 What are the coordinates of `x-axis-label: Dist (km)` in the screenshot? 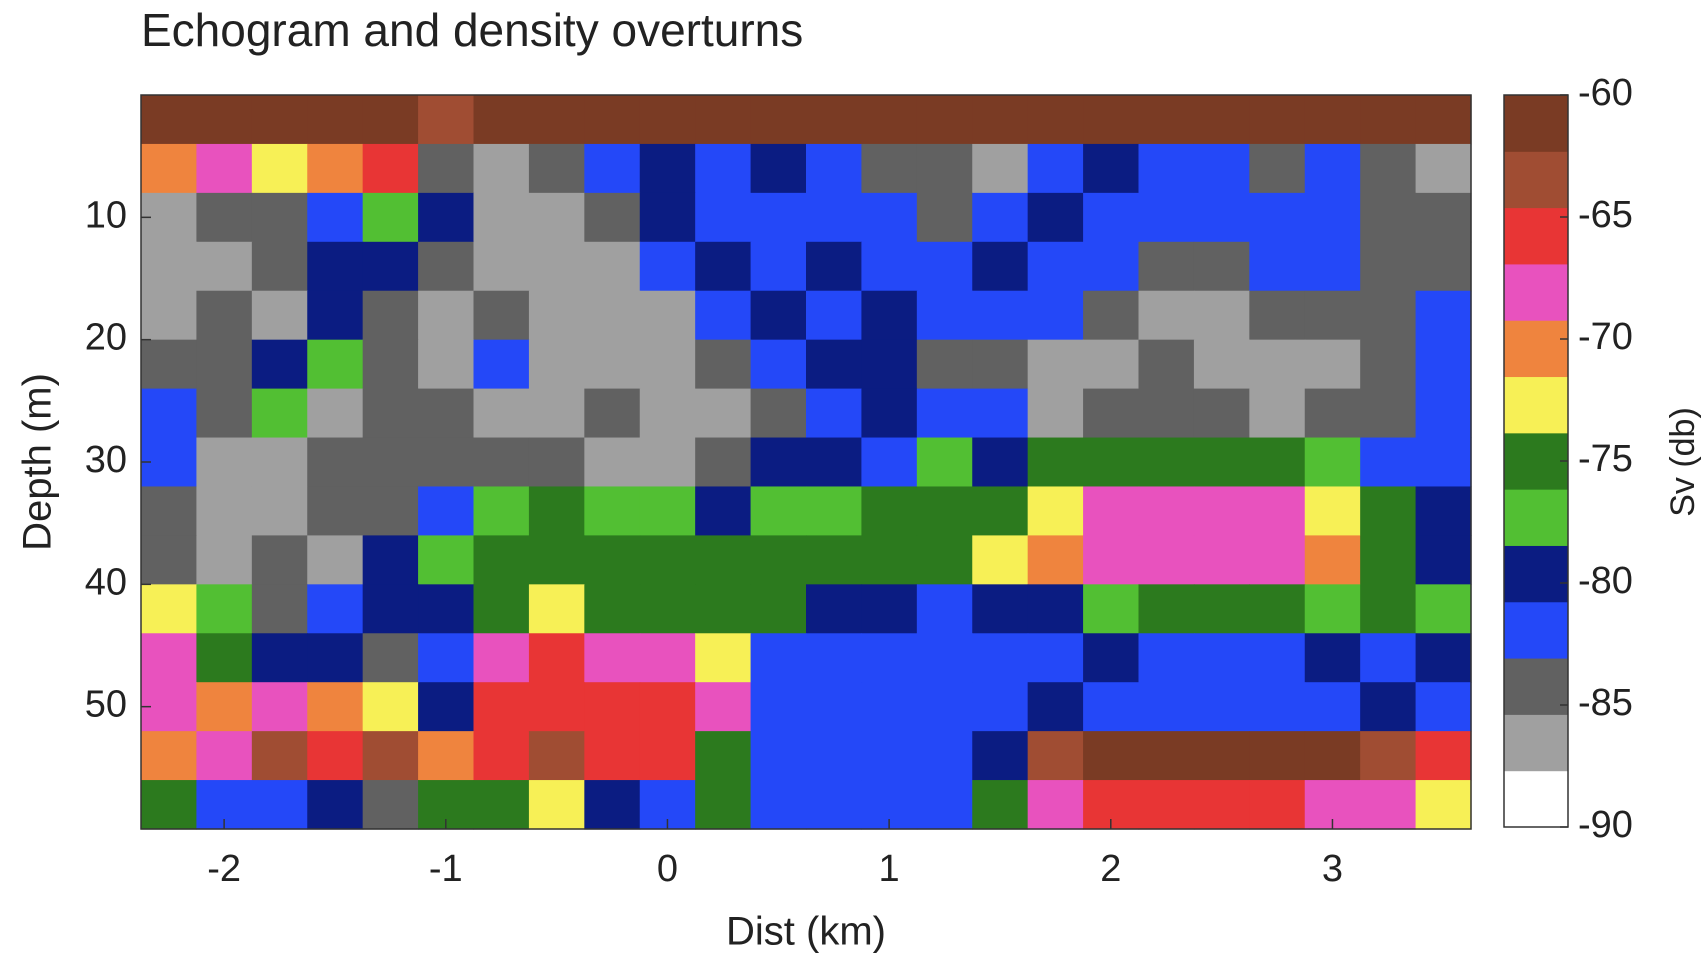 It's located at (806, 932).